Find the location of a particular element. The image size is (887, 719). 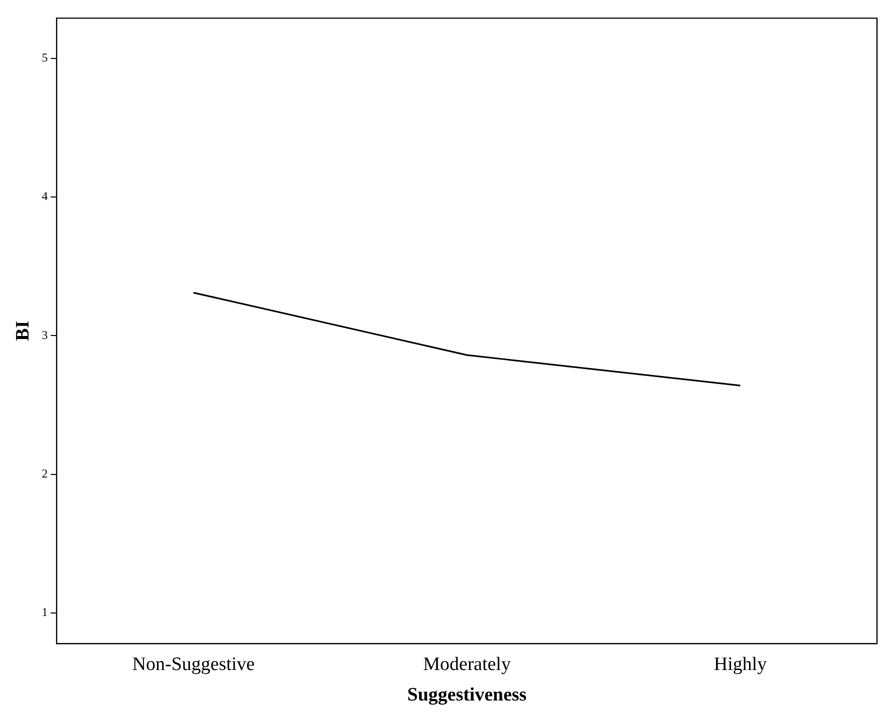

x-tick-label: Highly is located at coordinates (741, 664).